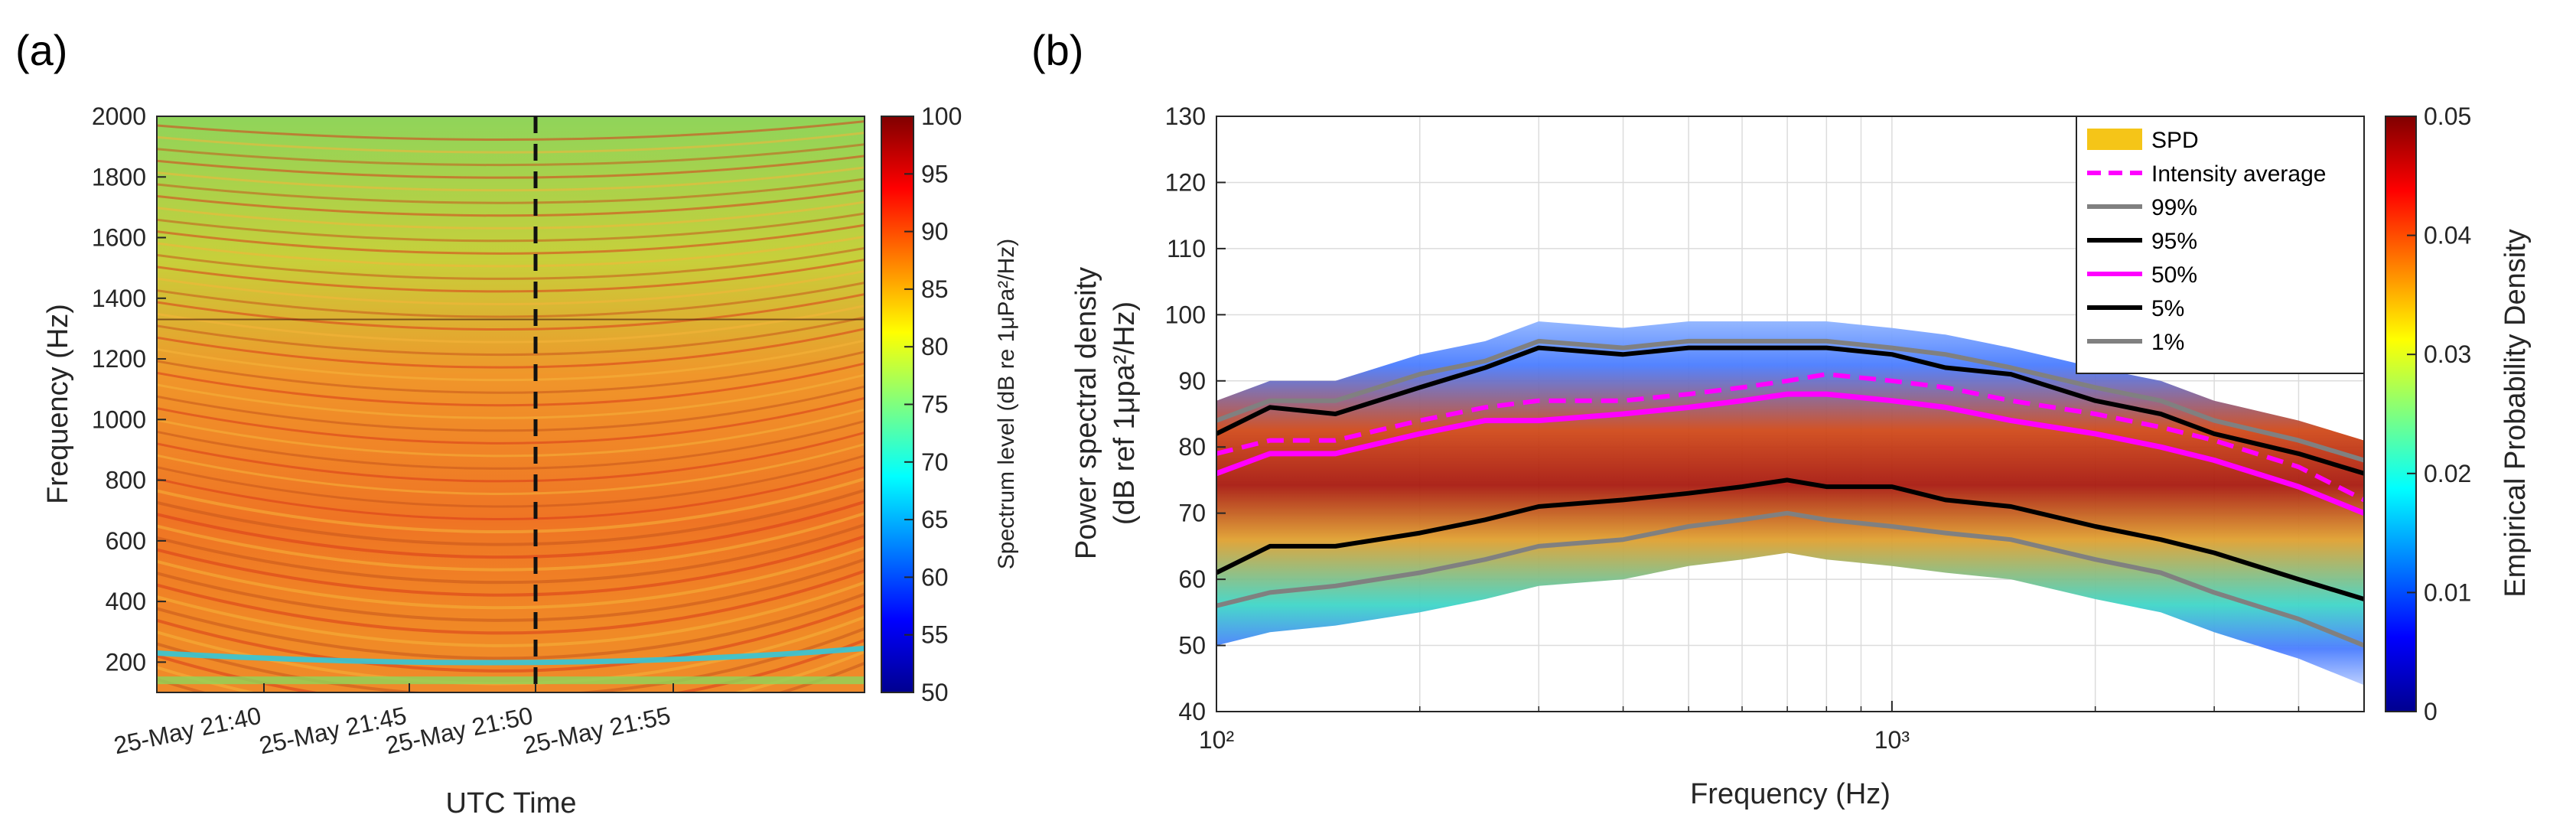 This screenshot has height=834, width=2576. Describe the element at coordinates (935, 232) in the screenshot. I see `colorbar-tick-label: 90` at that location.